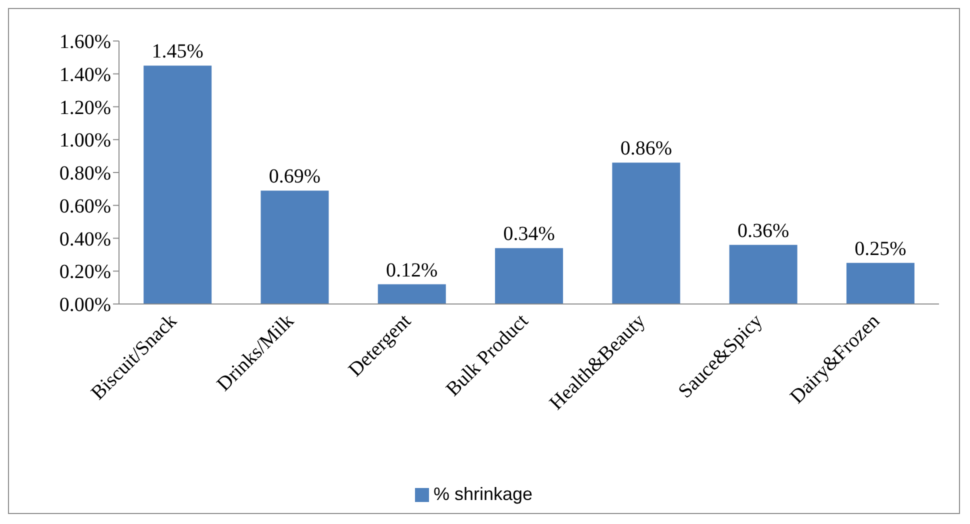 This screenshot has height=524, width=970. What do you see at coordinates (85, 305) in the screenshot?
I see `y-tick-label: 0.00%` at bounding box center [85, 305].